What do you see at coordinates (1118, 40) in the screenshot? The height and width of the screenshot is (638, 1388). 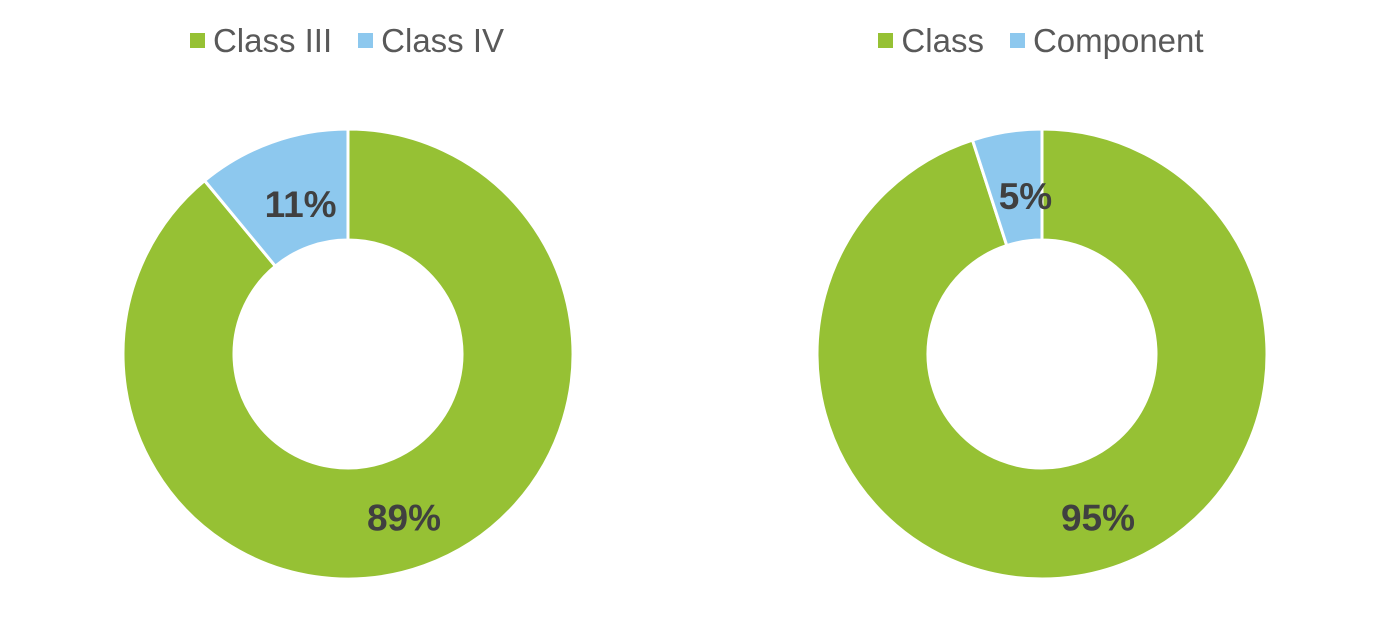 I see `legend-label-component: Component` at bounding box center [1118, 40].